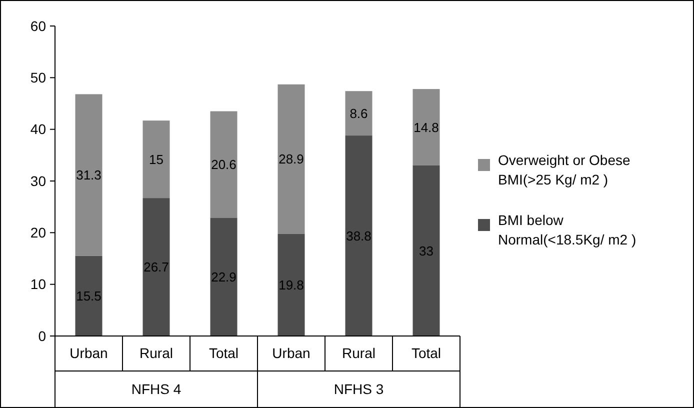 The width and height of the screenshot is (694, 408). I want to click on data-label: 15, so click(156, 159).